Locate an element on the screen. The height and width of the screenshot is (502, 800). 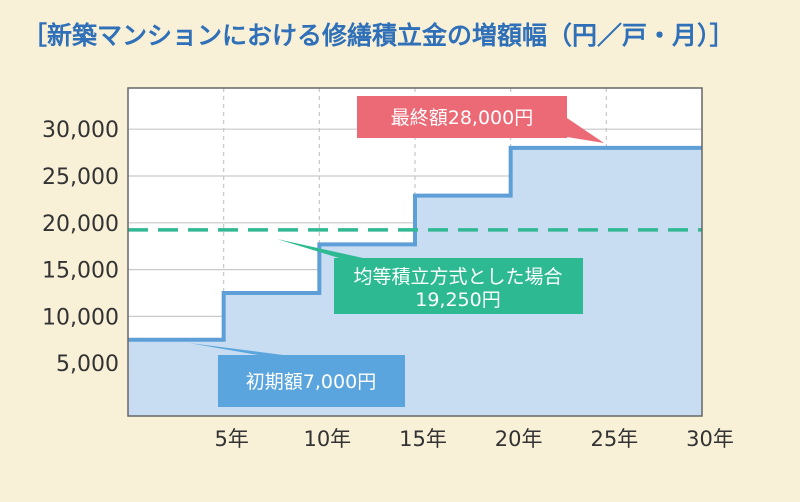
y-tick-label: 25,000 is located at coordinates (80, 177).